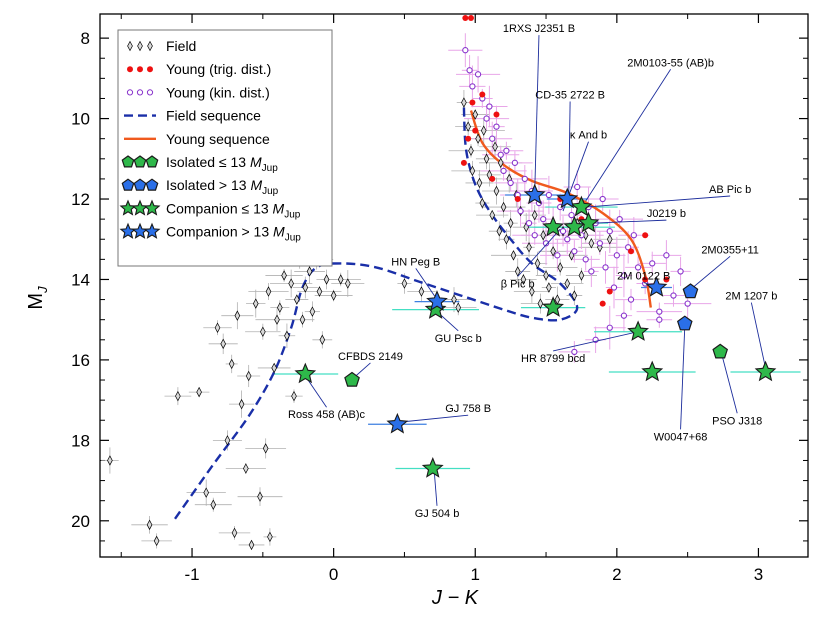 This screenshot has height=619, width=826. Describe the element at coordinates (690, 291) in the screenshot. I see `isolated-high-mass-point` at that location.